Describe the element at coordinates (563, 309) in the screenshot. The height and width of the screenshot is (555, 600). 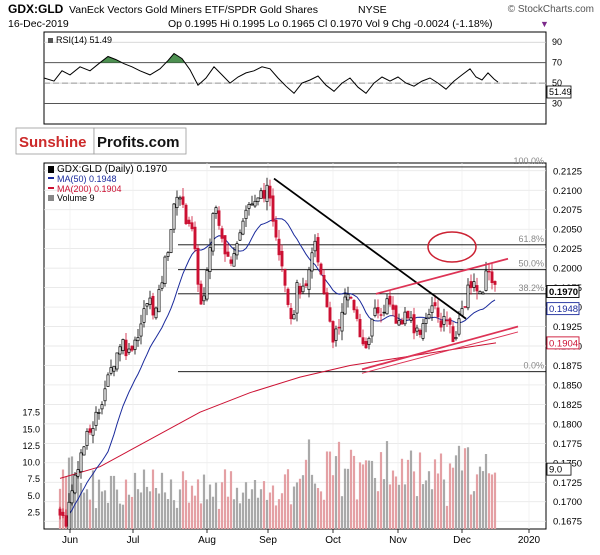
I see `value-badge-text-ma50: 0.1948` at that location.